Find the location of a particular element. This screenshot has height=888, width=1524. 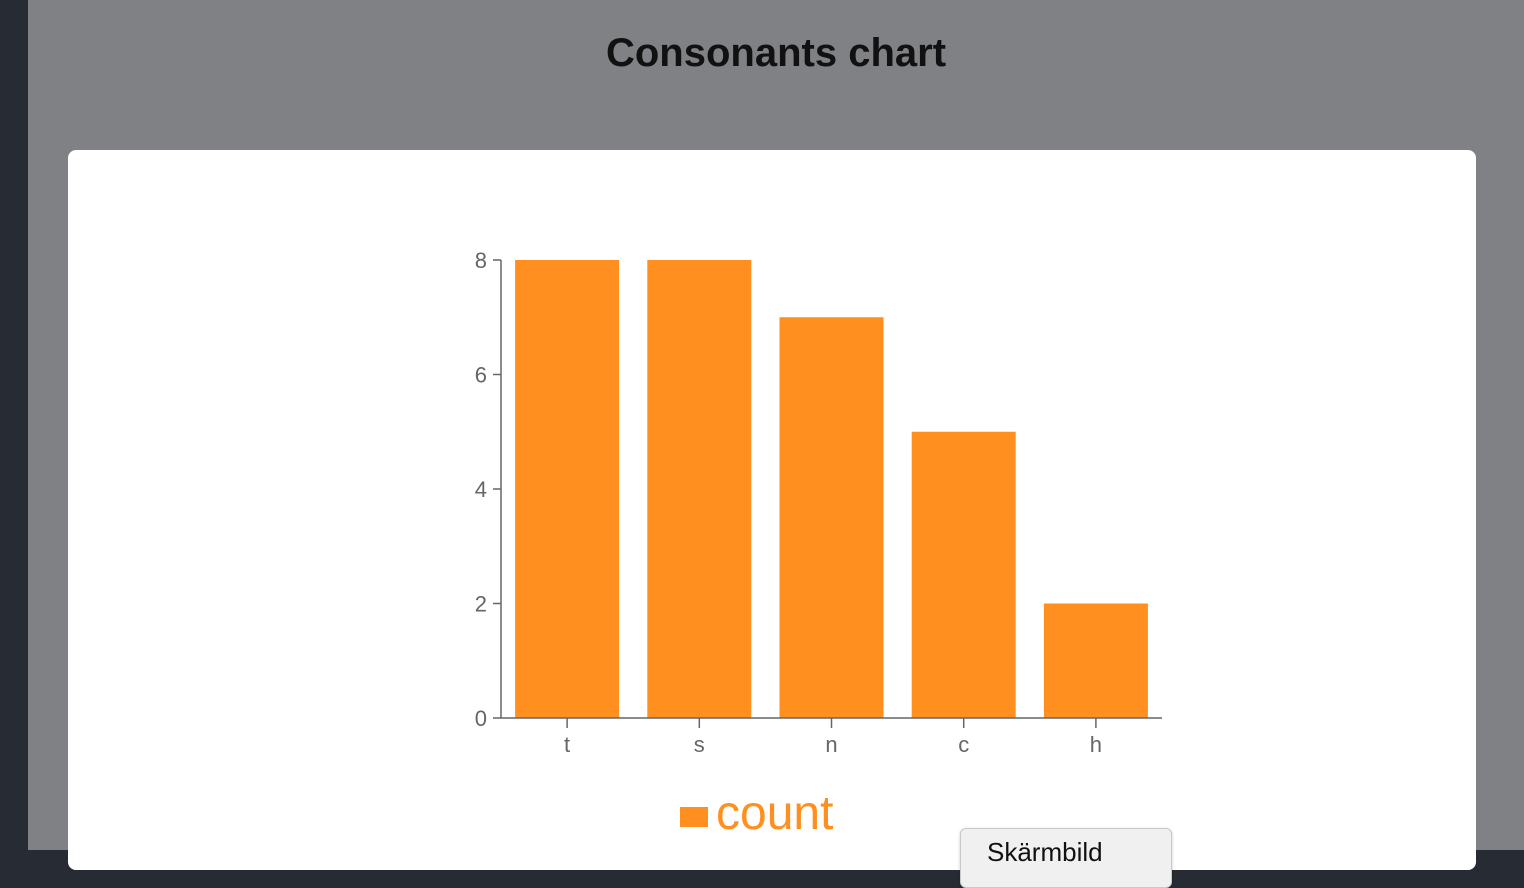

bar-c is located at coordinates (963, 574).